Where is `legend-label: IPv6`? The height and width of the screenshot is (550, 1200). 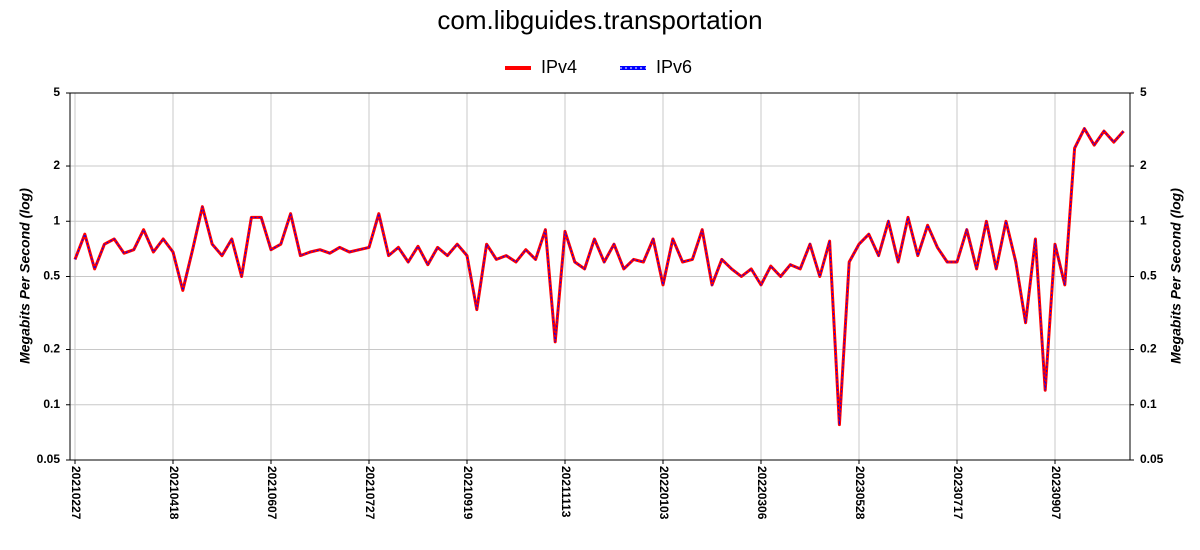 legend-label: IPv6 is located at coordinates (674, 67).